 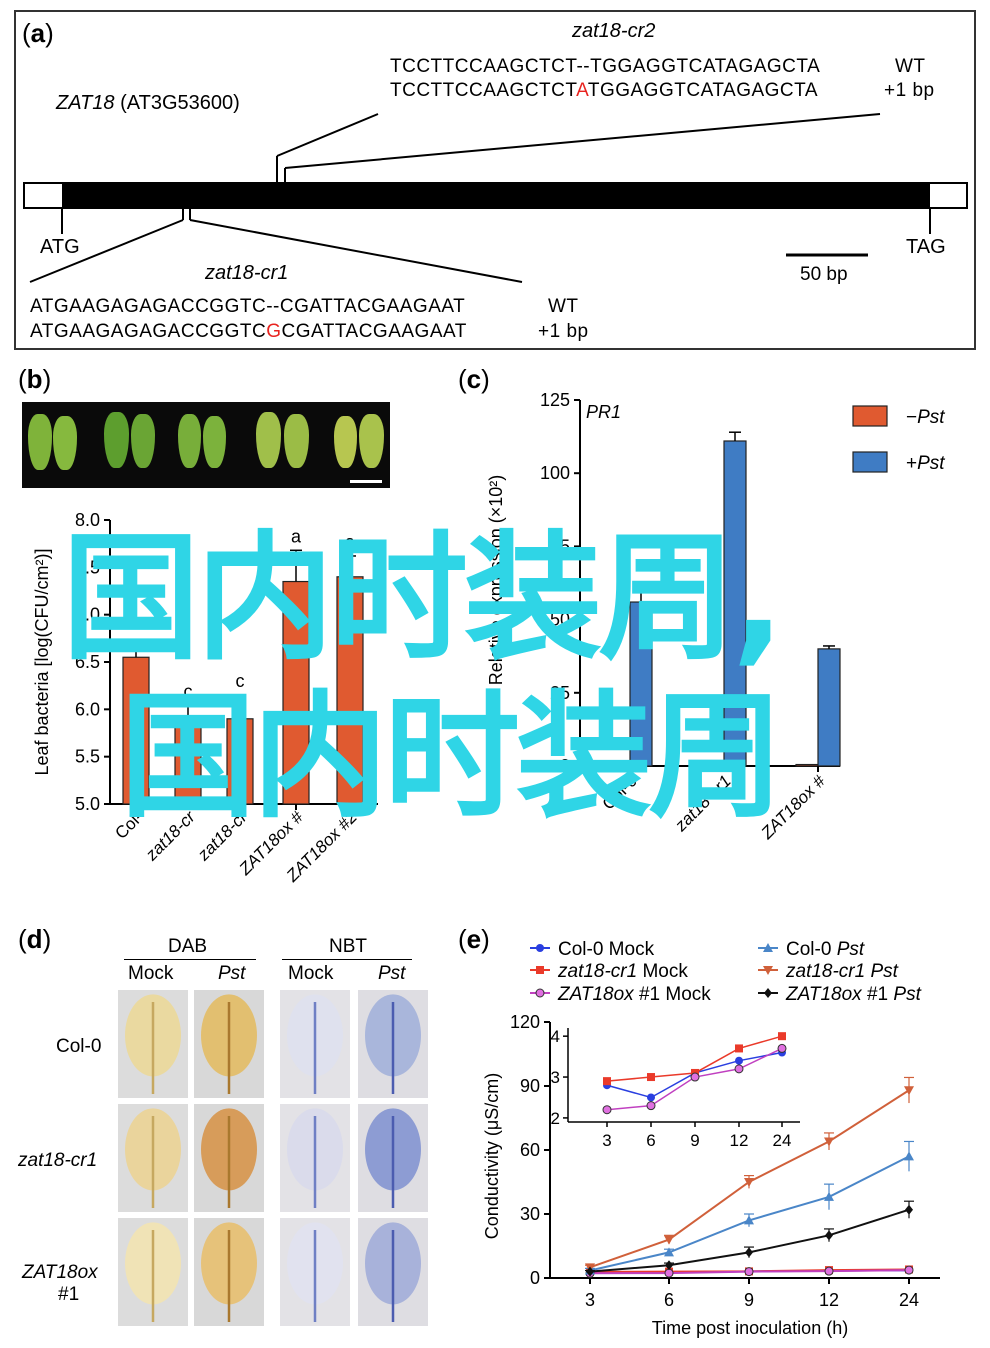 What do you see at coordinates (555, 1077) in the screenshot?
I see `inset-y-tick-label: 3` at bounding box center [555, 1077].